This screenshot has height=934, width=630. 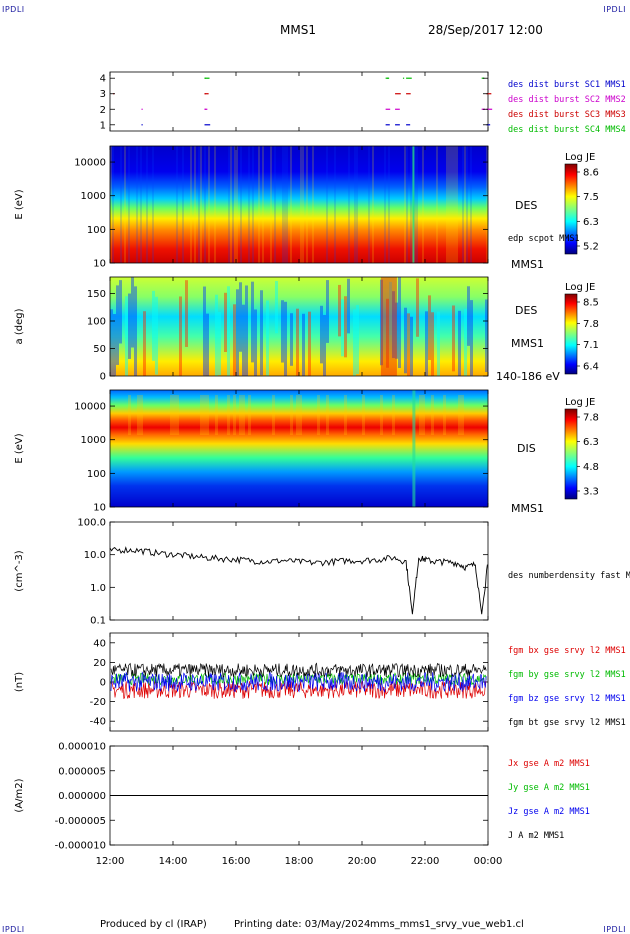 What do you see at coordinates (103, 110) in the screenshot?
I see `burst-ytick-label: 2` at bounding box center [103, 110].